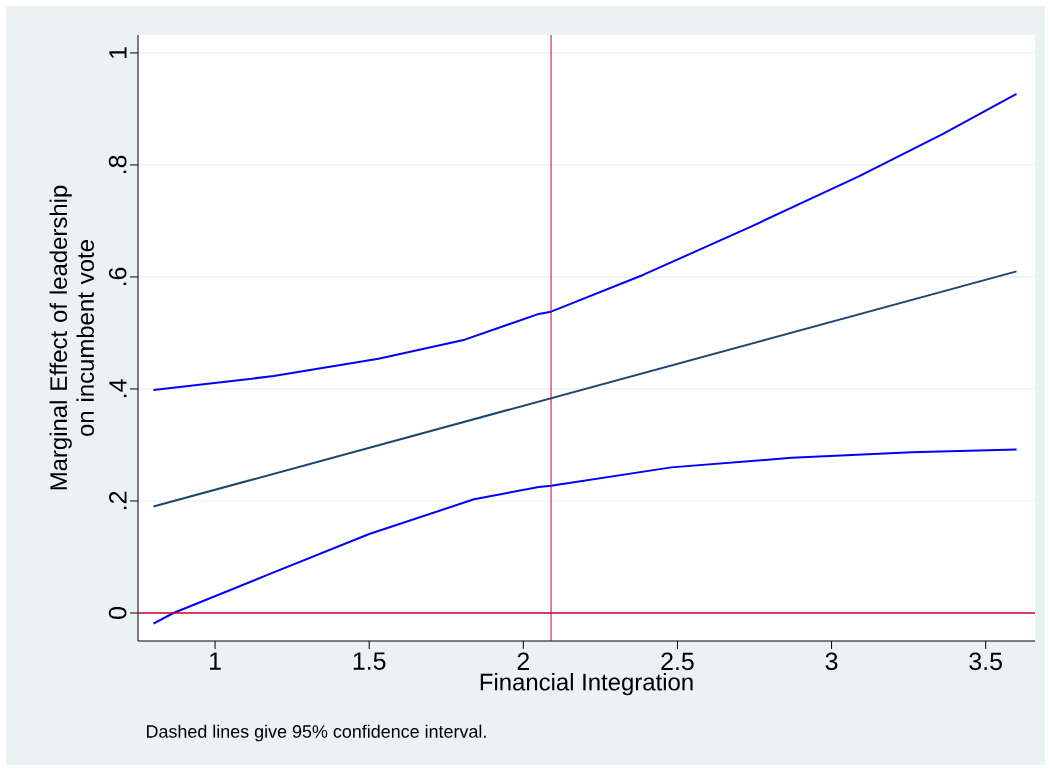 The image size is (1051, 771). I want to click on x-tick-label: 1, so click(215, 661).